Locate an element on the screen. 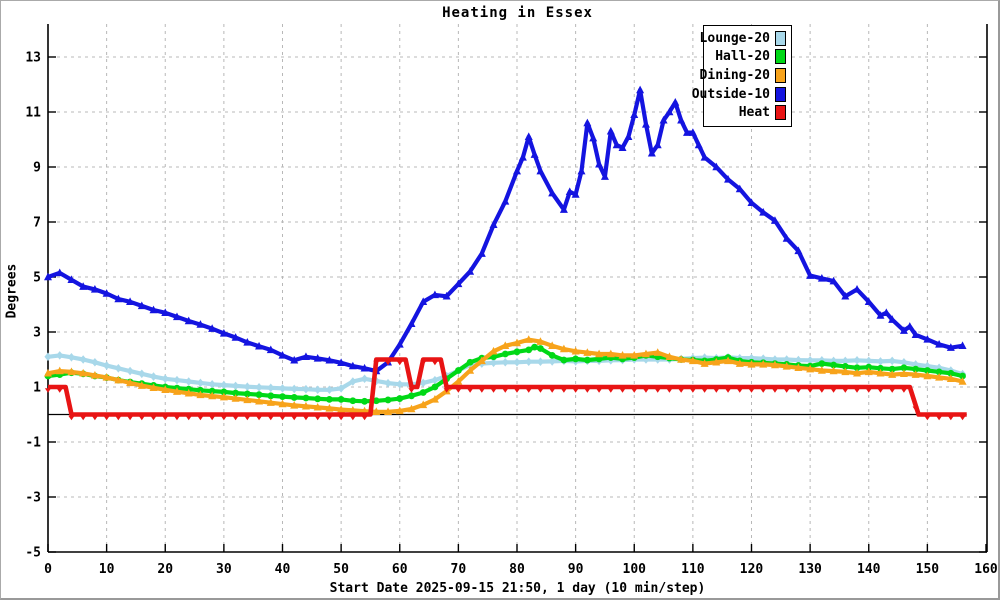 The image size is (1000, 600). chart-title: Heating in Essex is located at coordinates (517, 13).